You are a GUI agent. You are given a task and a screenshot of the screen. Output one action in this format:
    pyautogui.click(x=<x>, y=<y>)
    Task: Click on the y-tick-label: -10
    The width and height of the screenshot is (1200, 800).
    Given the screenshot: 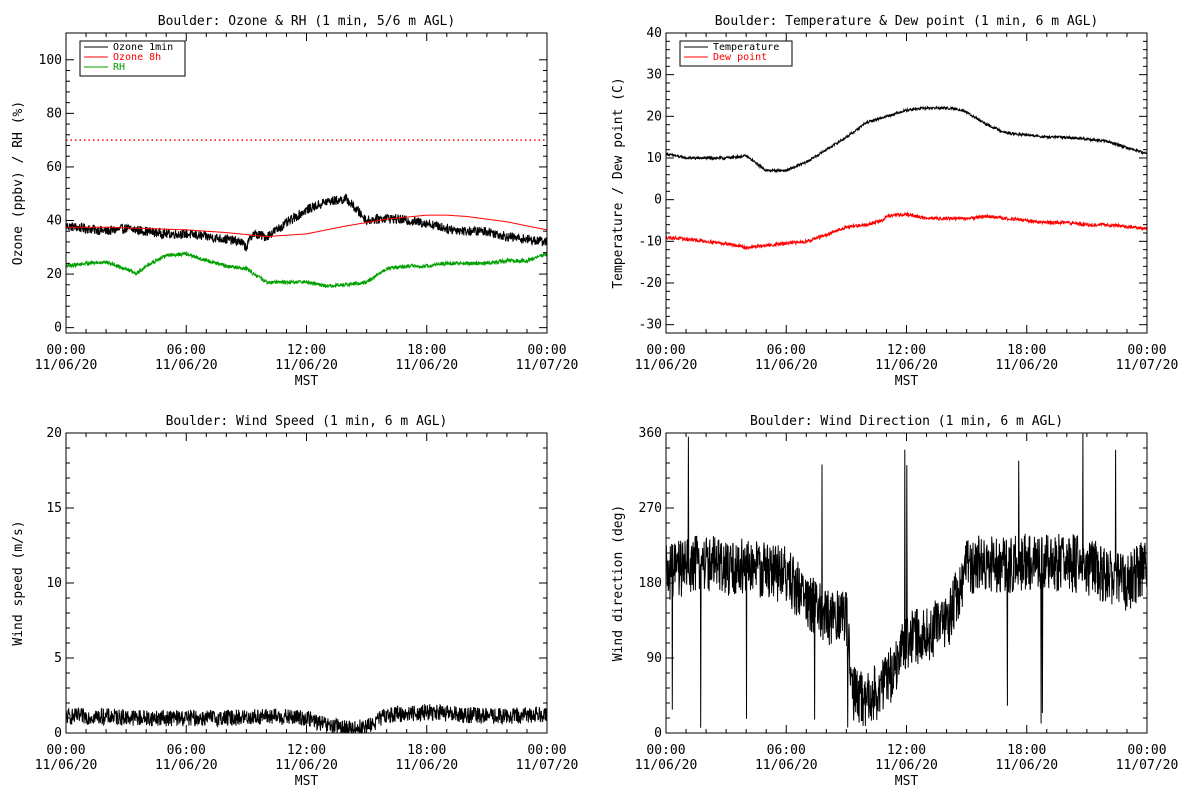 What is the action you would take?
    pyautogui.click(x=650, y=241)
    